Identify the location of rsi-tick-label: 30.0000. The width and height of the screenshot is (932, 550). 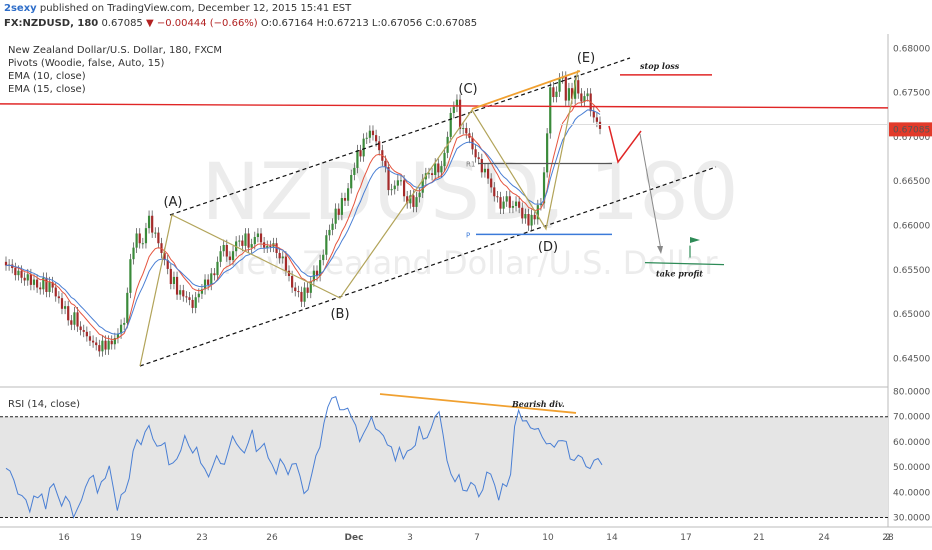
(911, 518).